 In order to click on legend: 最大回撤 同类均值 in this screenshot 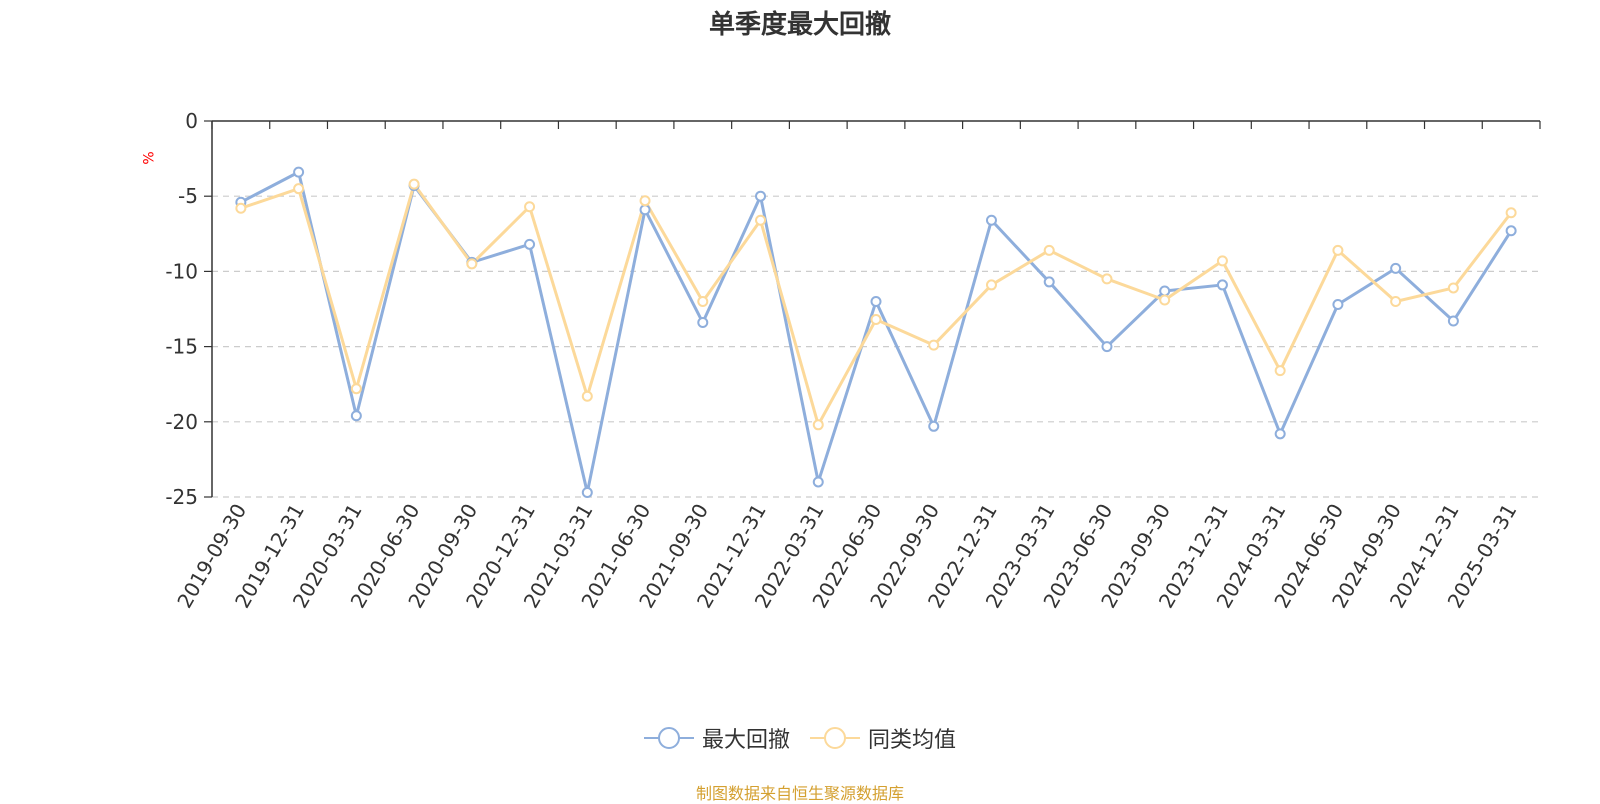, I will do `click(800, 738)`.